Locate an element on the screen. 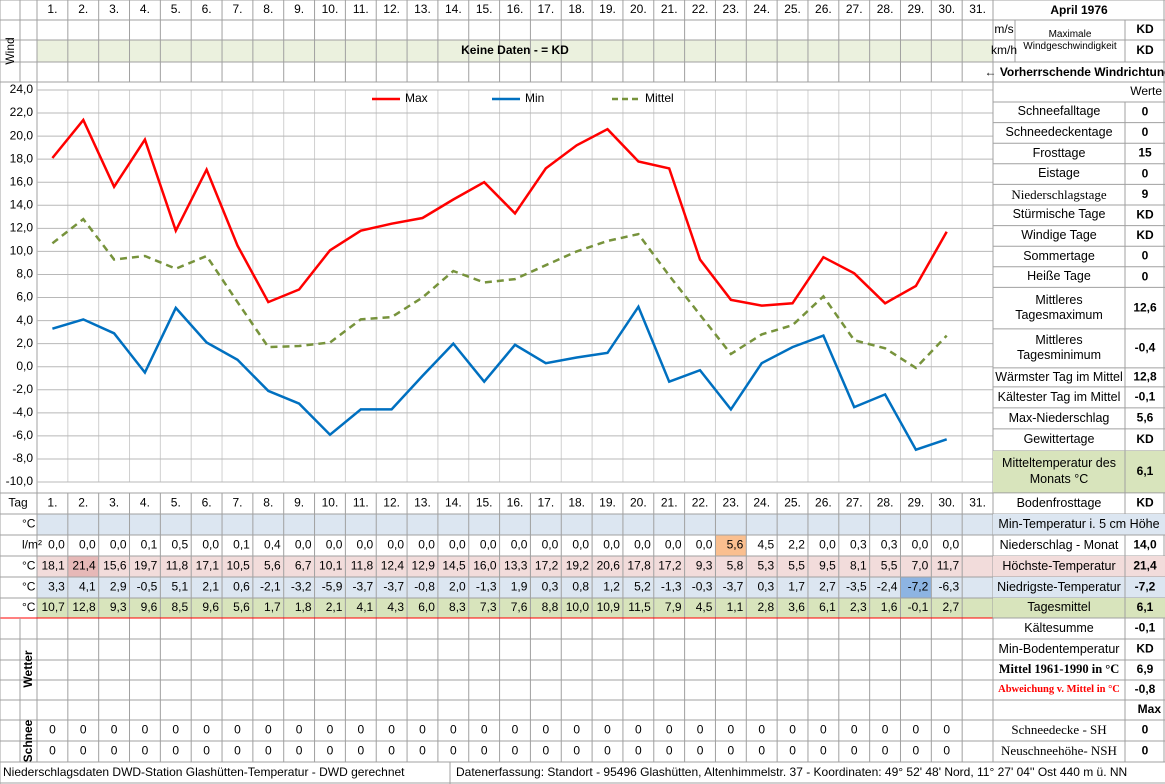 This screenshot has width=1165, height=784. stat-label-box: Niederschlagstage is located at coordinates (1058, 194).